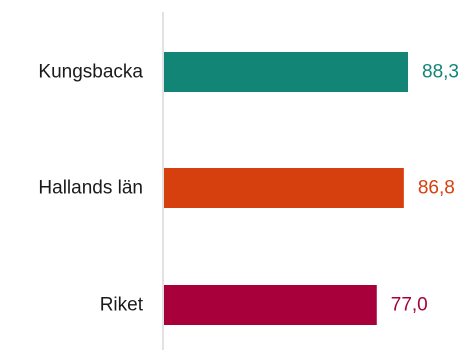  I want to click on category-label-0: Kungsbacka, so click(90, 72).